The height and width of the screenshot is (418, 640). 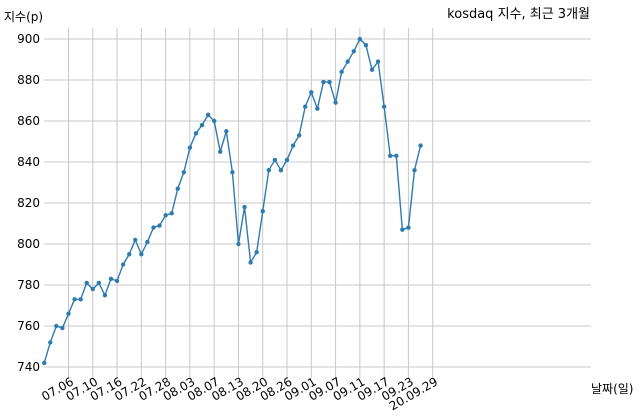 What do you see at coordinates (28, 121) in the screenshot?
I see `y-tick-label: 860` at bounding box center [28, 121].